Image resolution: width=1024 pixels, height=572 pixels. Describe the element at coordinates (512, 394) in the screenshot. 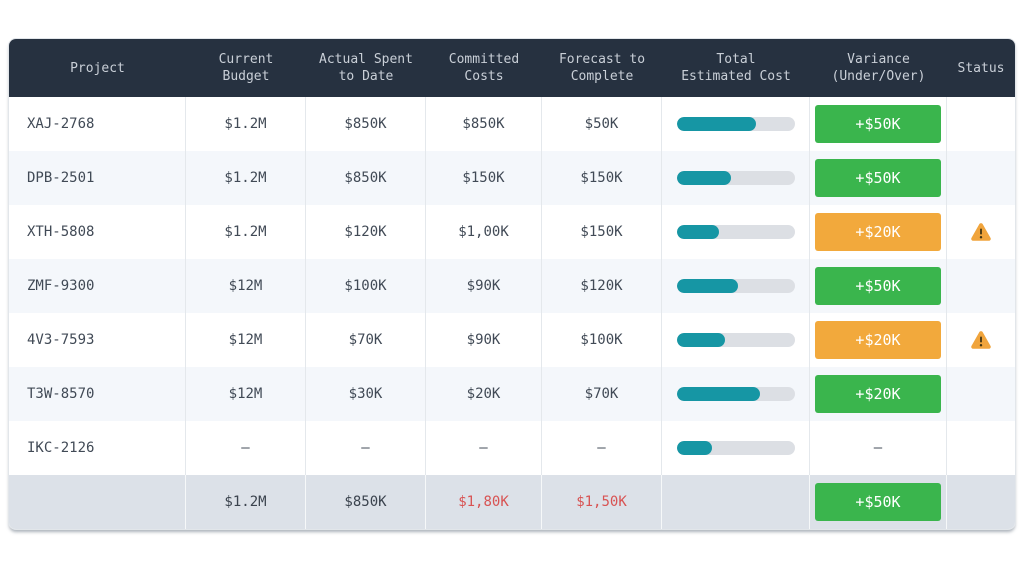

I see `table-row: T3W-8570 $12M $30K $20K $70K +$20K` at that location.